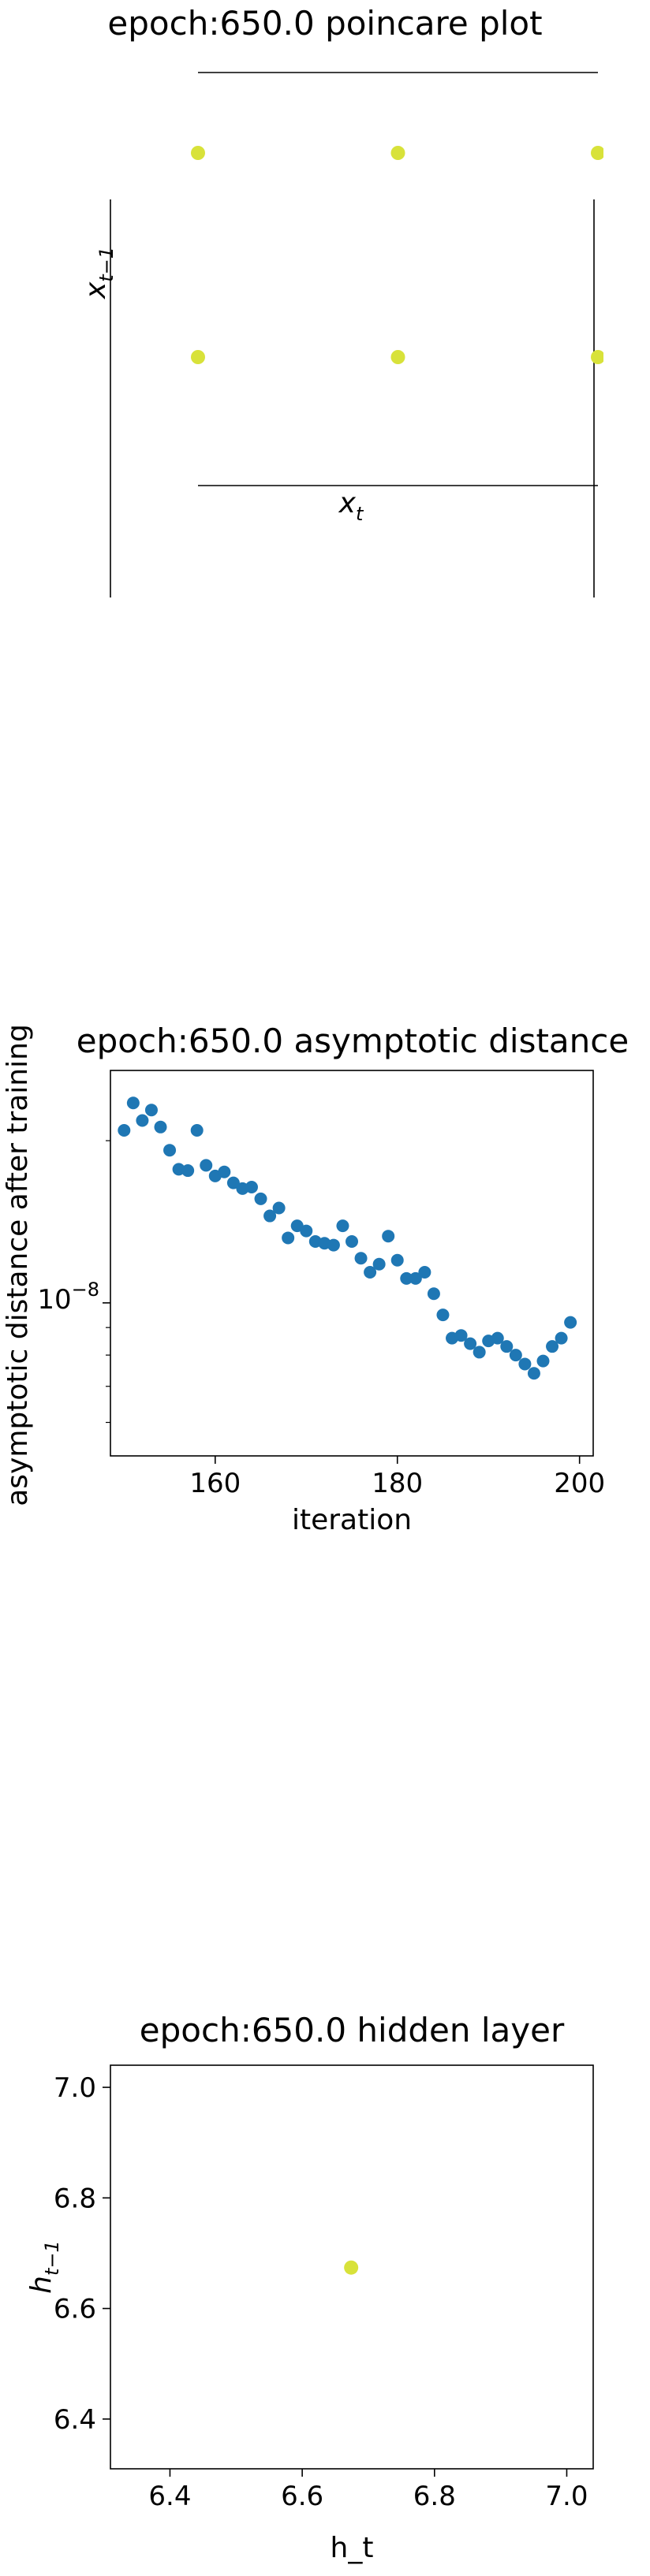 This screenshot has width=650, height=2576. Describe the element at coordinates (68, 1297) in the screenshot. I see `asymptotic-ytick-label: 10−8` at that location.